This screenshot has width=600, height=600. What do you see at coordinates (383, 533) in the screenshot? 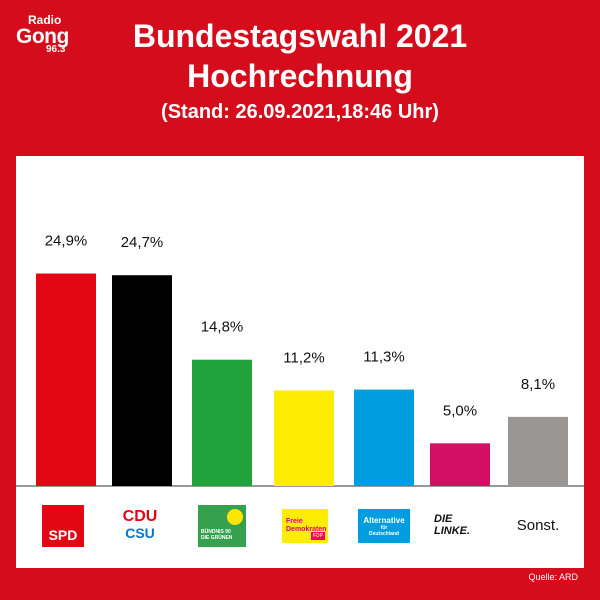
I see `afd-logo-line3: Deutschland` at bounding box center [383, 533].